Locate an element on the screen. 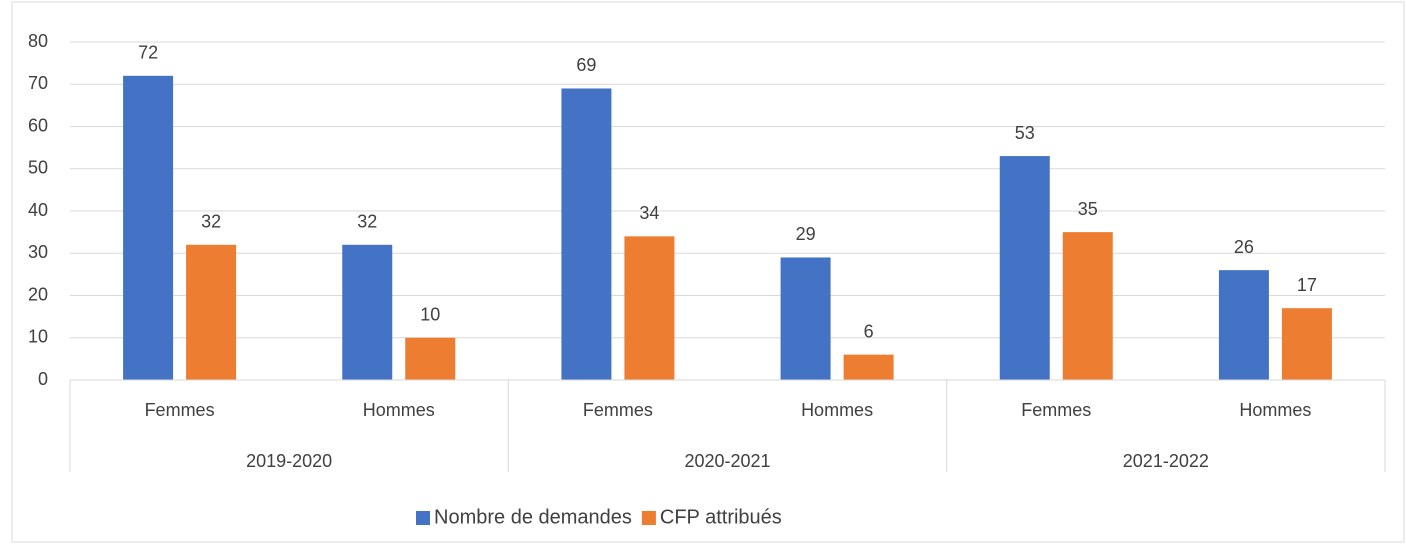  data-label: 10 is located at coordinates (430, 315).